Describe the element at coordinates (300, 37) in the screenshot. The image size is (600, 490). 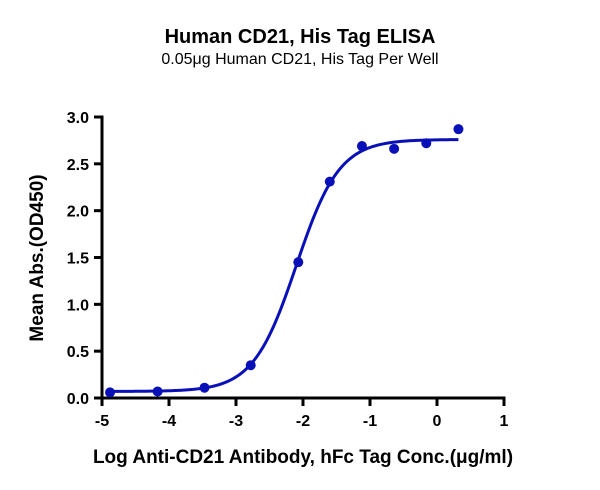
I see `chart-title: Human CD21, His Tag ELISA` at that location.